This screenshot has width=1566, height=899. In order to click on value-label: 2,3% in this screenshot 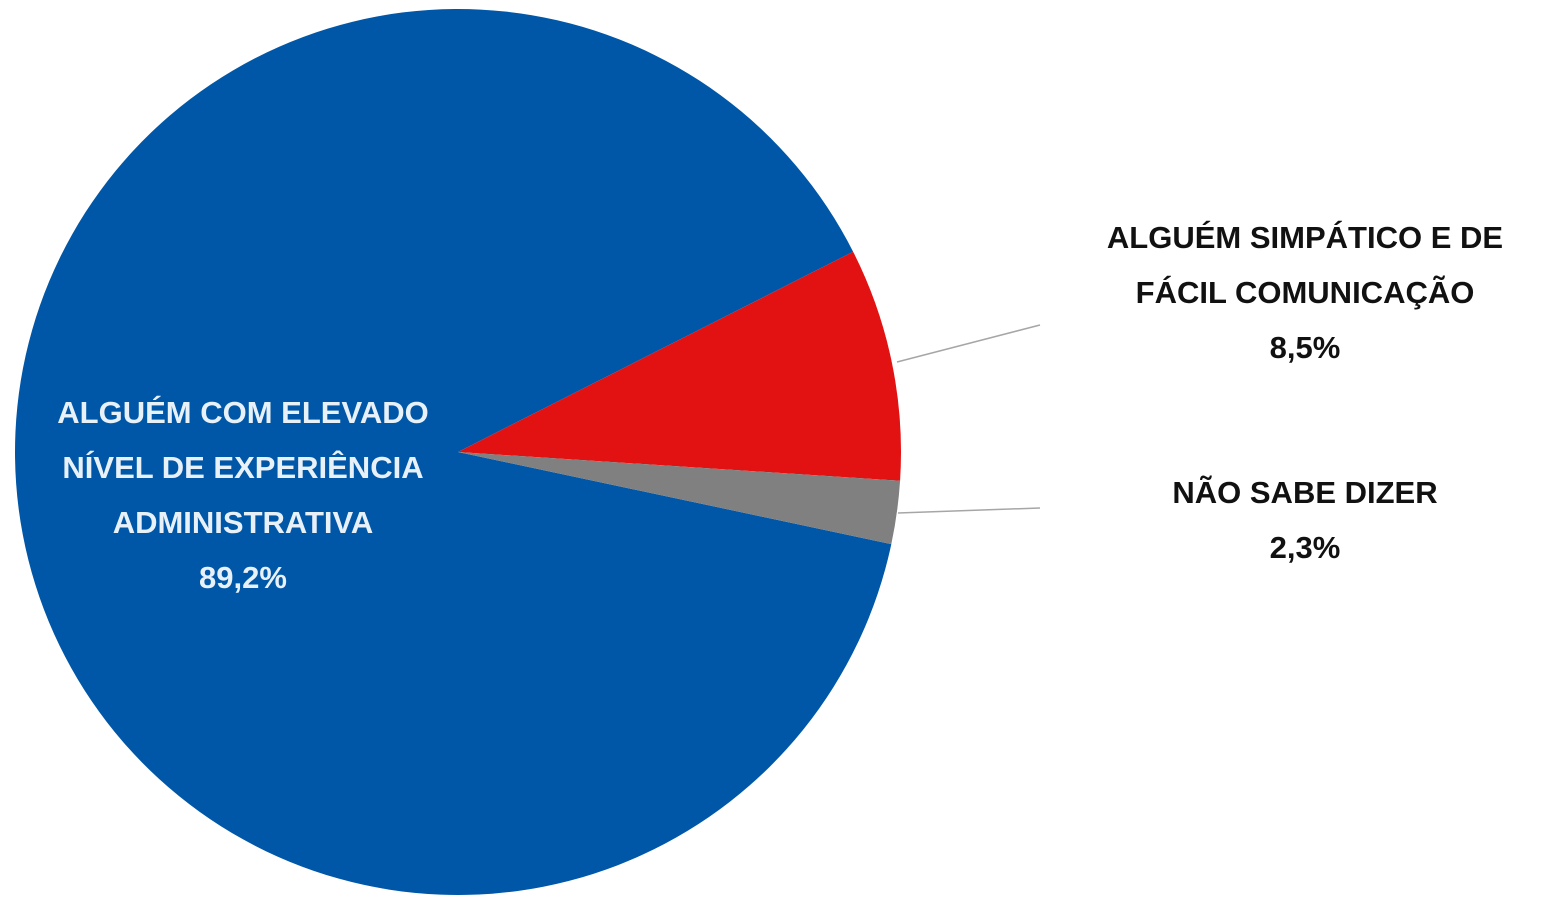, I will do `click(1305, 547)`.